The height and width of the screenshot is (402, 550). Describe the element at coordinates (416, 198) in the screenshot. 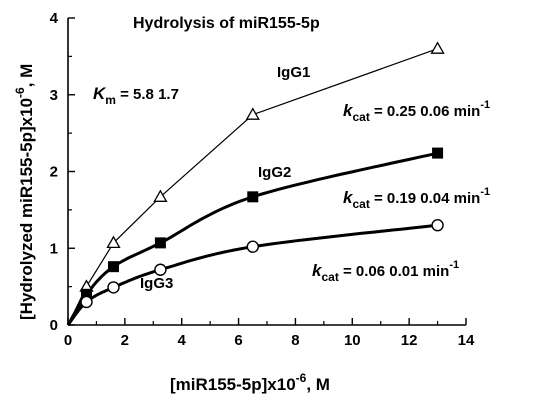

I see `kcat-igg2-annotation: kcat = 0.19 0.04 min-1` at that location.